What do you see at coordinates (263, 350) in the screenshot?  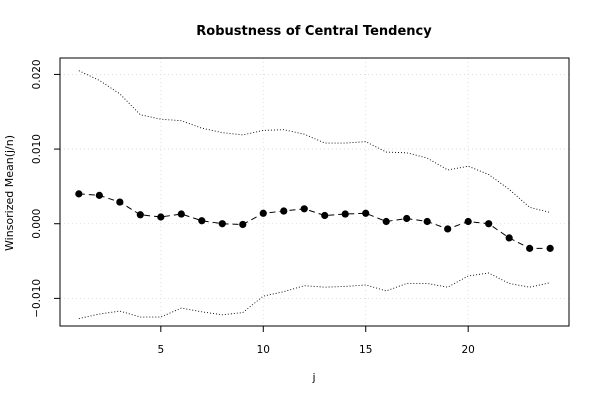 I see `x-tick-label: 10` at bounding box center [263, 350].